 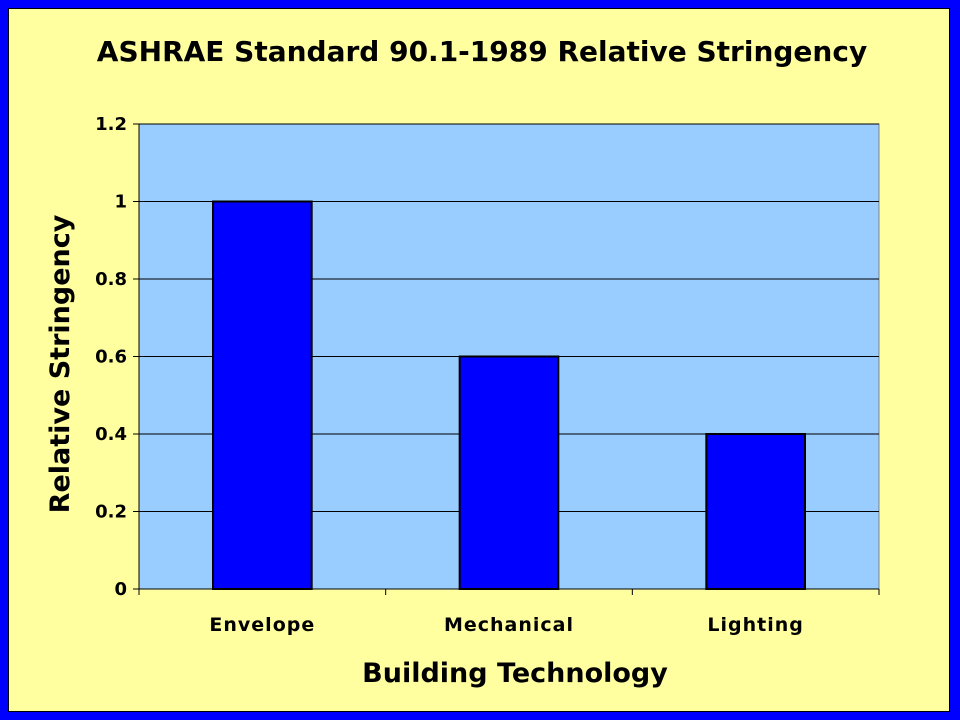 What do you see at coordinates (755, 625) in the screenshot?
I see `x-tick-label: Lighting` at bounding box center [755, 625].